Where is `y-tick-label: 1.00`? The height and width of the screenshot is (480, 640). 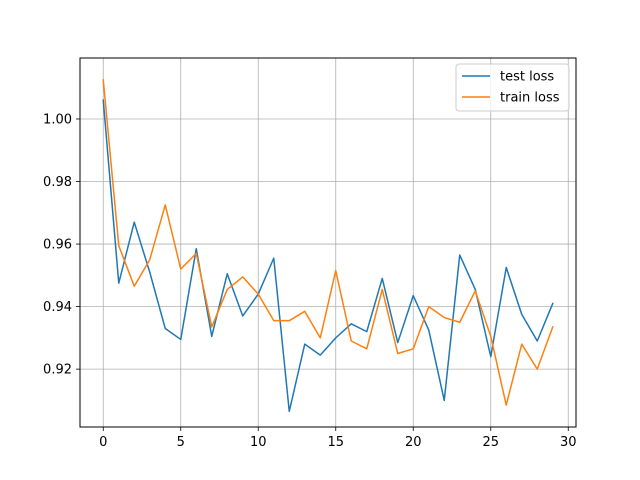 y-tick-label: 1.00 is located at coordinates (57, 119).